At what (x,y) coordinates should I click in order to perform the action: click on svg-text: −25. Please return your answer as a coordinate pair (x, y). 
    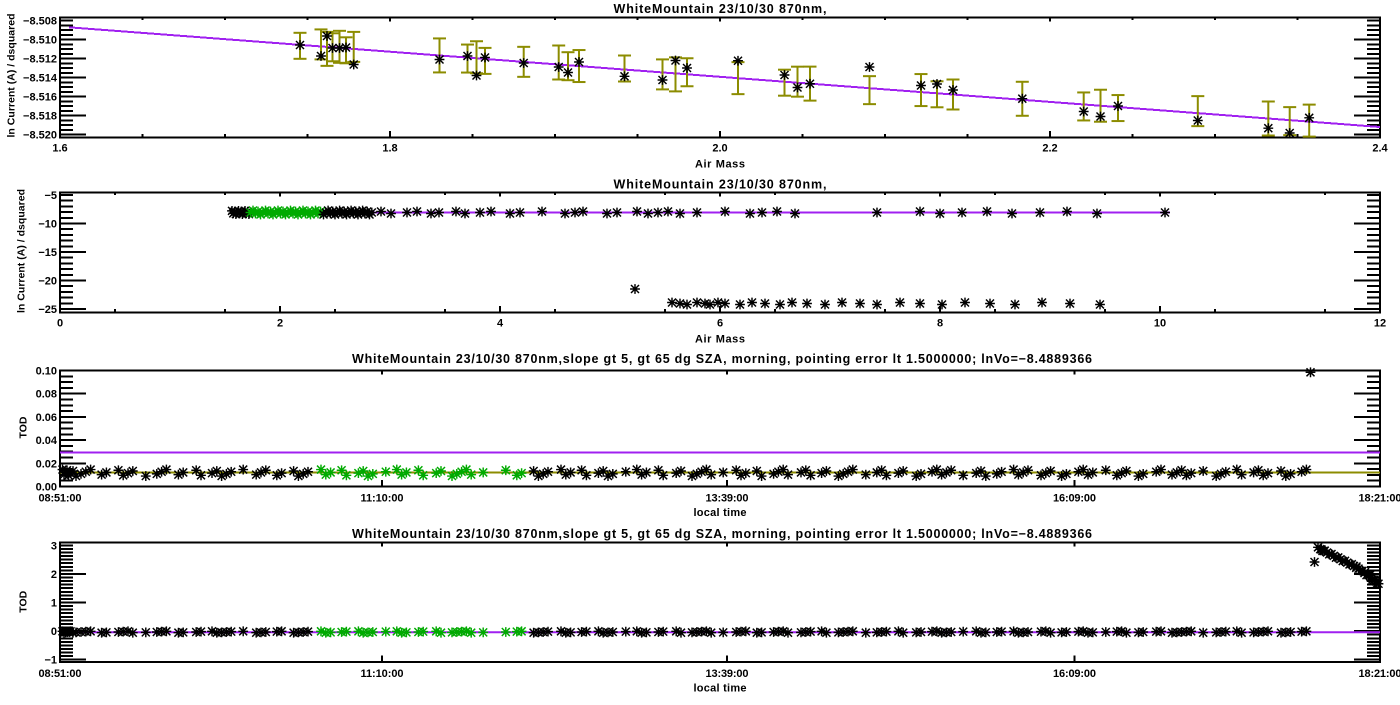
    Looking at the image, I should click on (47, 310).